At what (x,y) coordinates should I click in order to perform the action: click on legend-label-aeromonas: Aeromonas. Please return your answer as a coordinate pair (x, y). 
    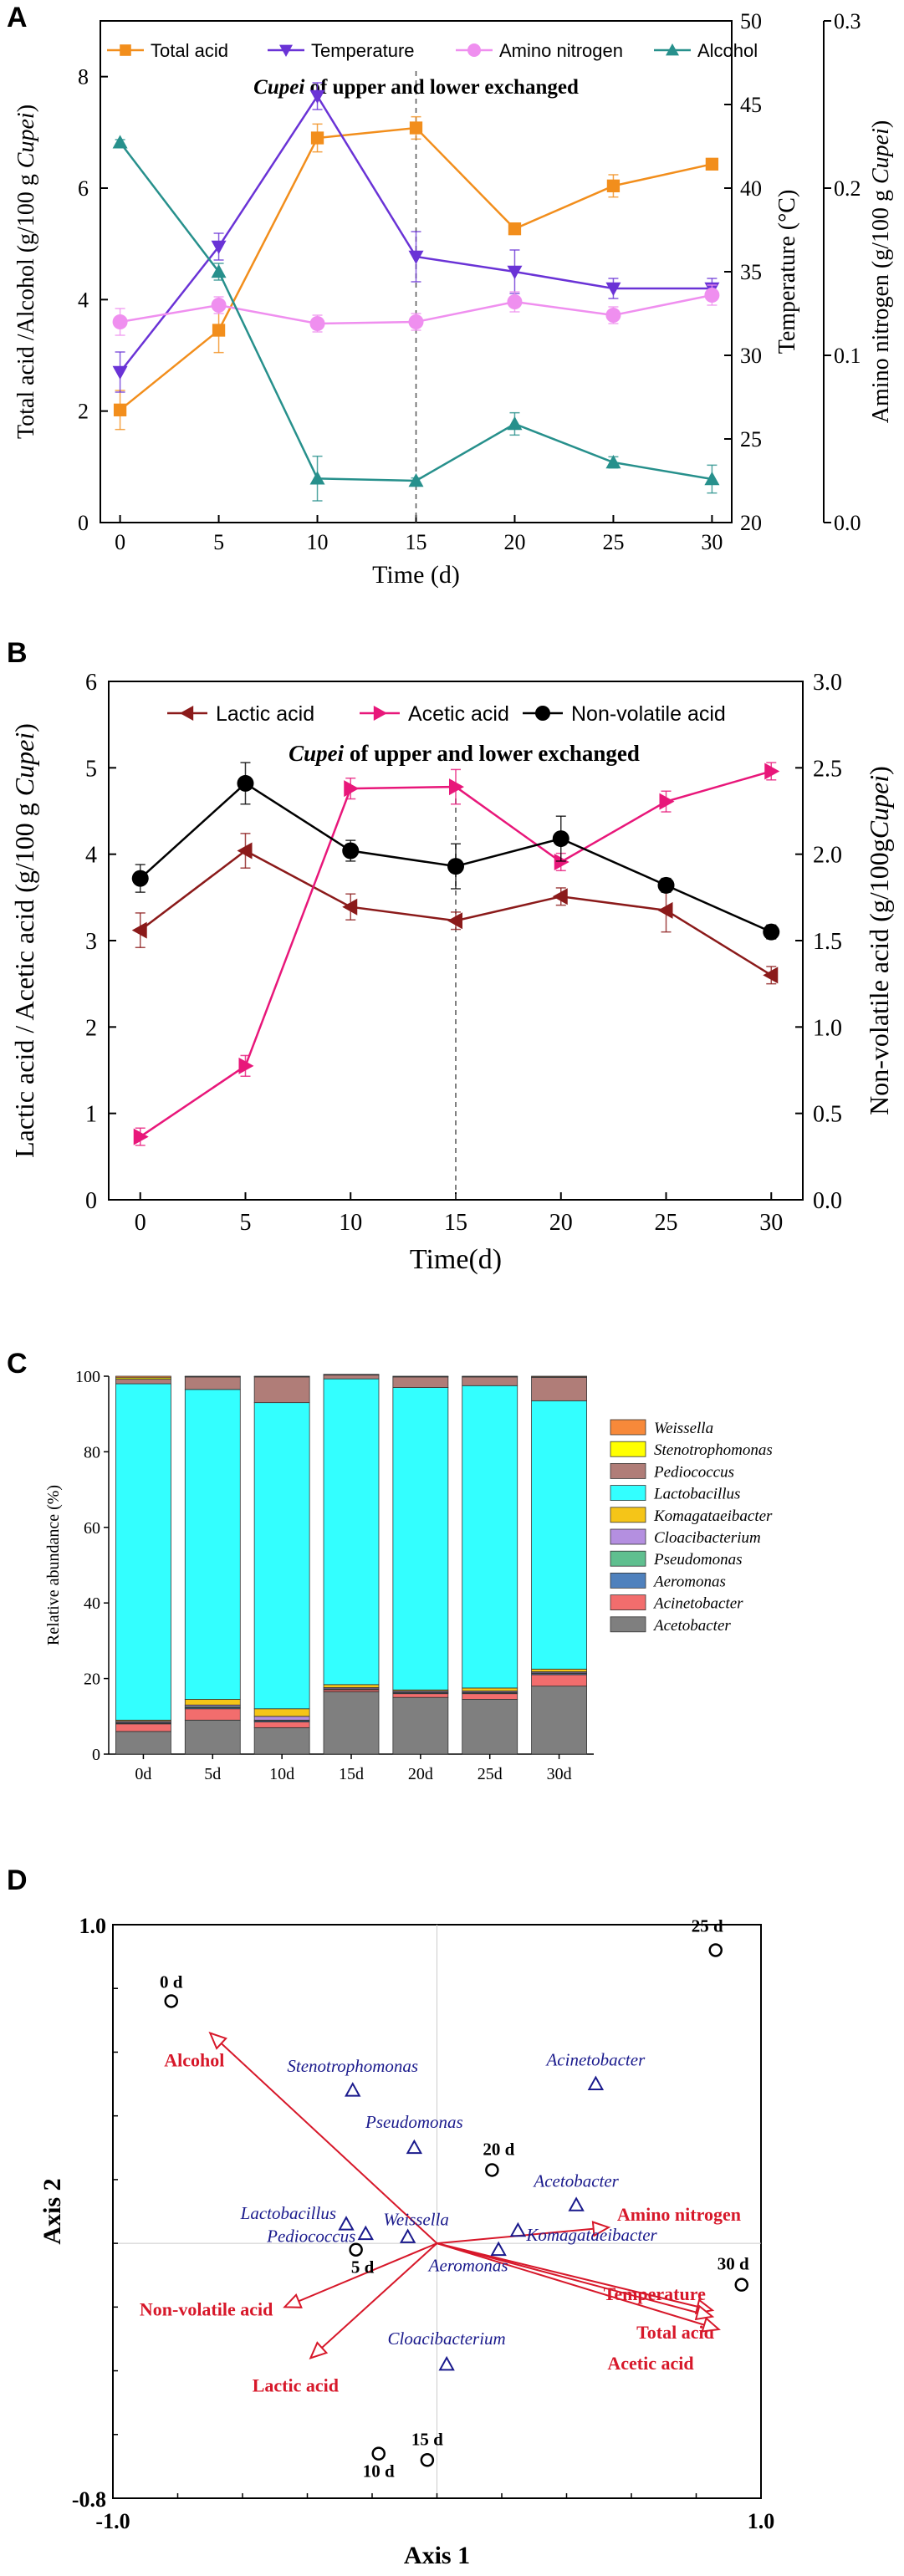
    Looking at the image, I should click on (689, 1582).